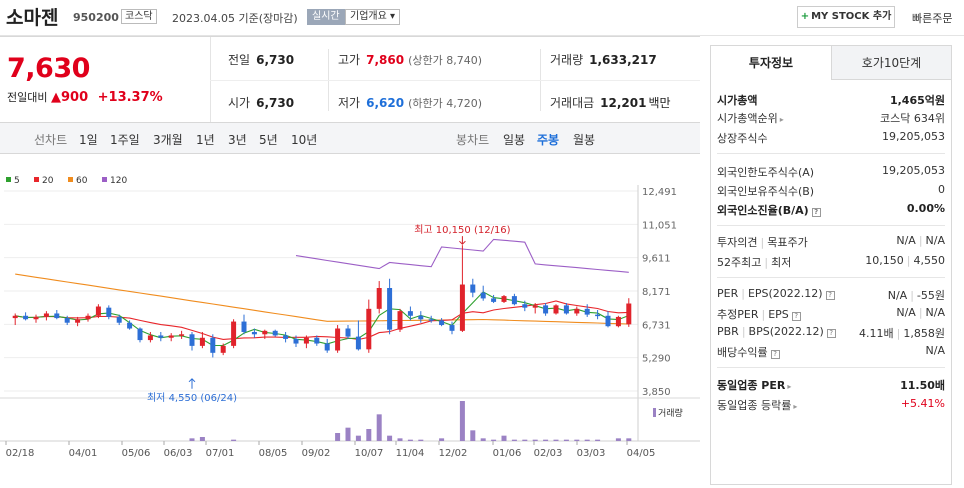  What do you see at coordinates (139, 16) in the screenshot?
I see `market-badge: 코스닥` at bounding box center [139, 16].